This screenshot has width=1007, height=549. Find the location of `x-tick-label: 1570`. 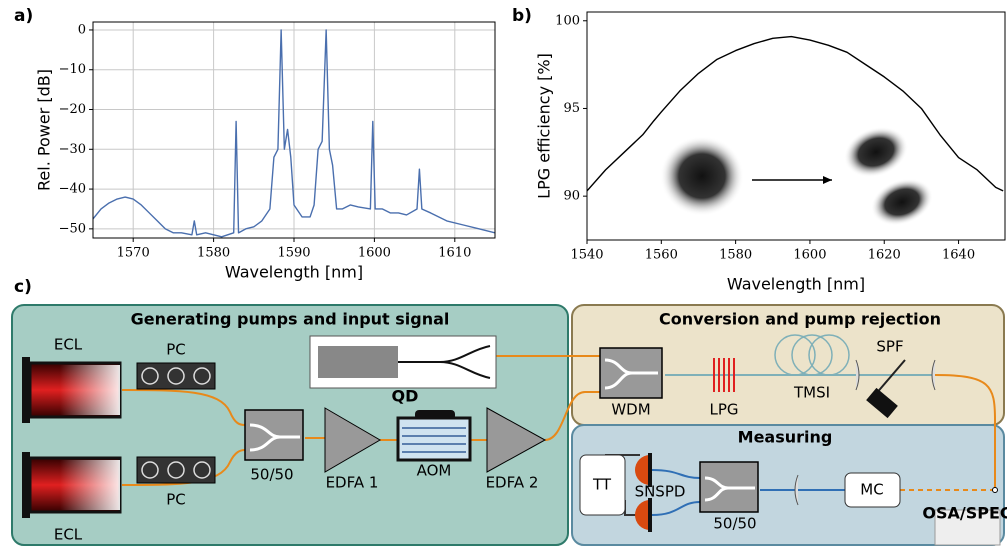

x-tick-label: 1570 is located at coordinates (133, 253).